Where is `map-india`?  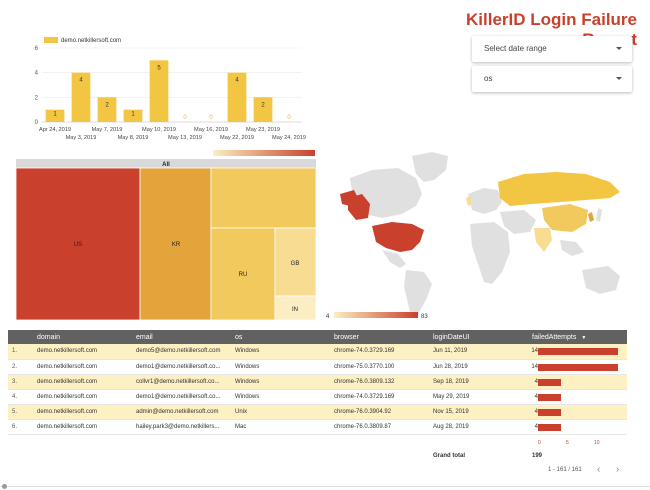 map-india is located at coordinates (543, 240).